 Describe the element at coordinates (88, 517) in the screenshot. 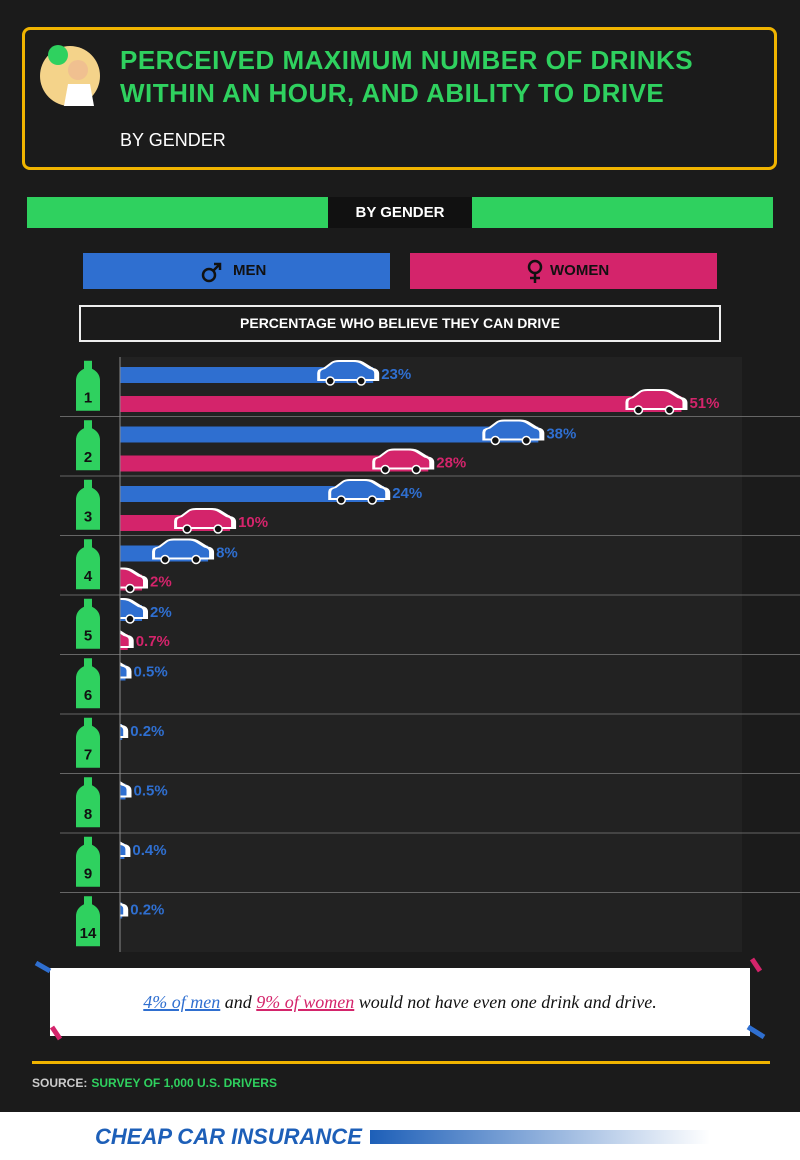

I see `category-label: 3` at that location.